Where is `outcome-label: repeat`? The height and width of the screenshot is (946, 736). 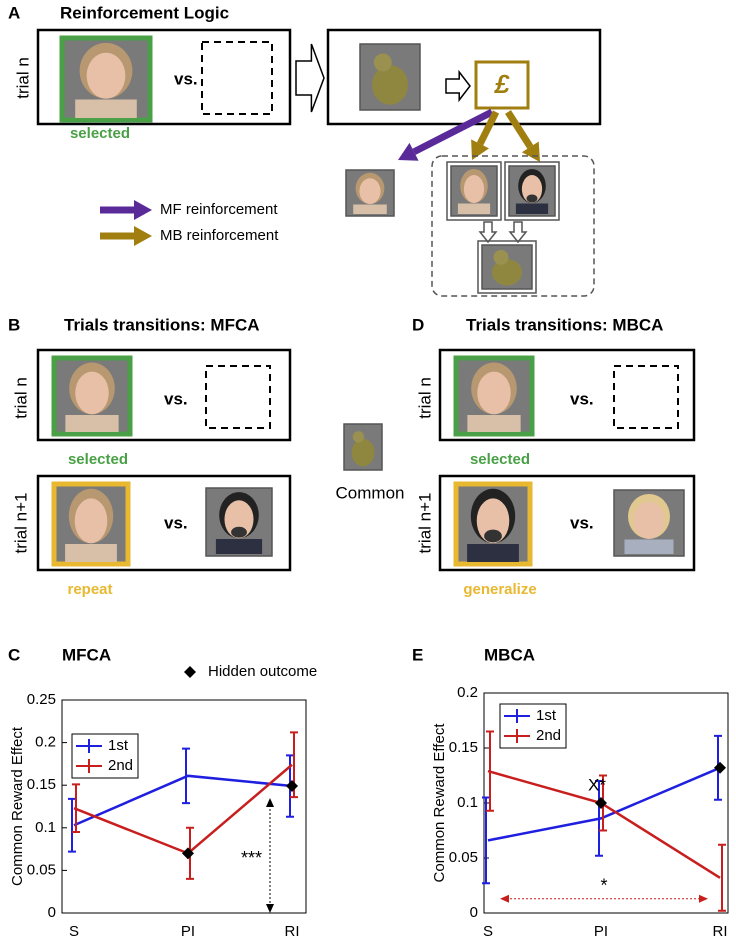 outcome-label: repeat is located at coordinates (89, 589).